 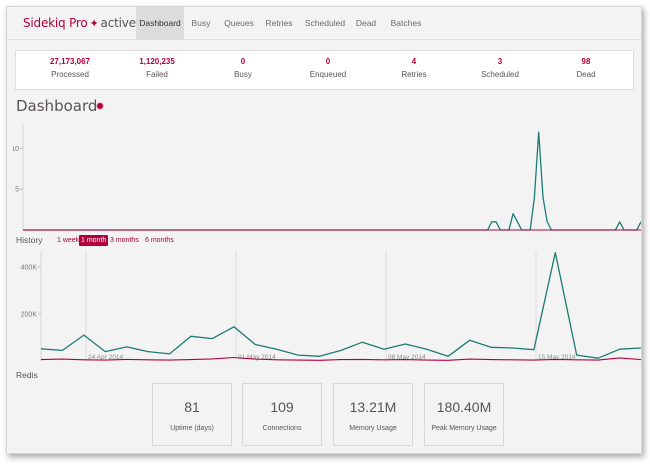 I want to click on range-1-week: 1 week, so click(x=68, y=240).